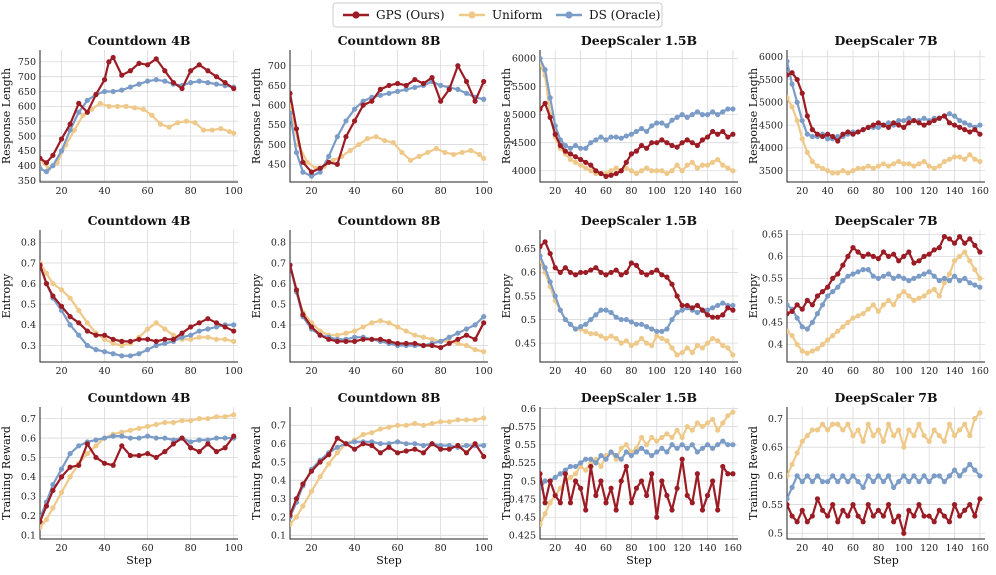 The image size is (996, 575). Describe the element at coordinates (639, 40) in the screenshot. I see `panel-3-title: DeepScaler 1.5B` at that location.